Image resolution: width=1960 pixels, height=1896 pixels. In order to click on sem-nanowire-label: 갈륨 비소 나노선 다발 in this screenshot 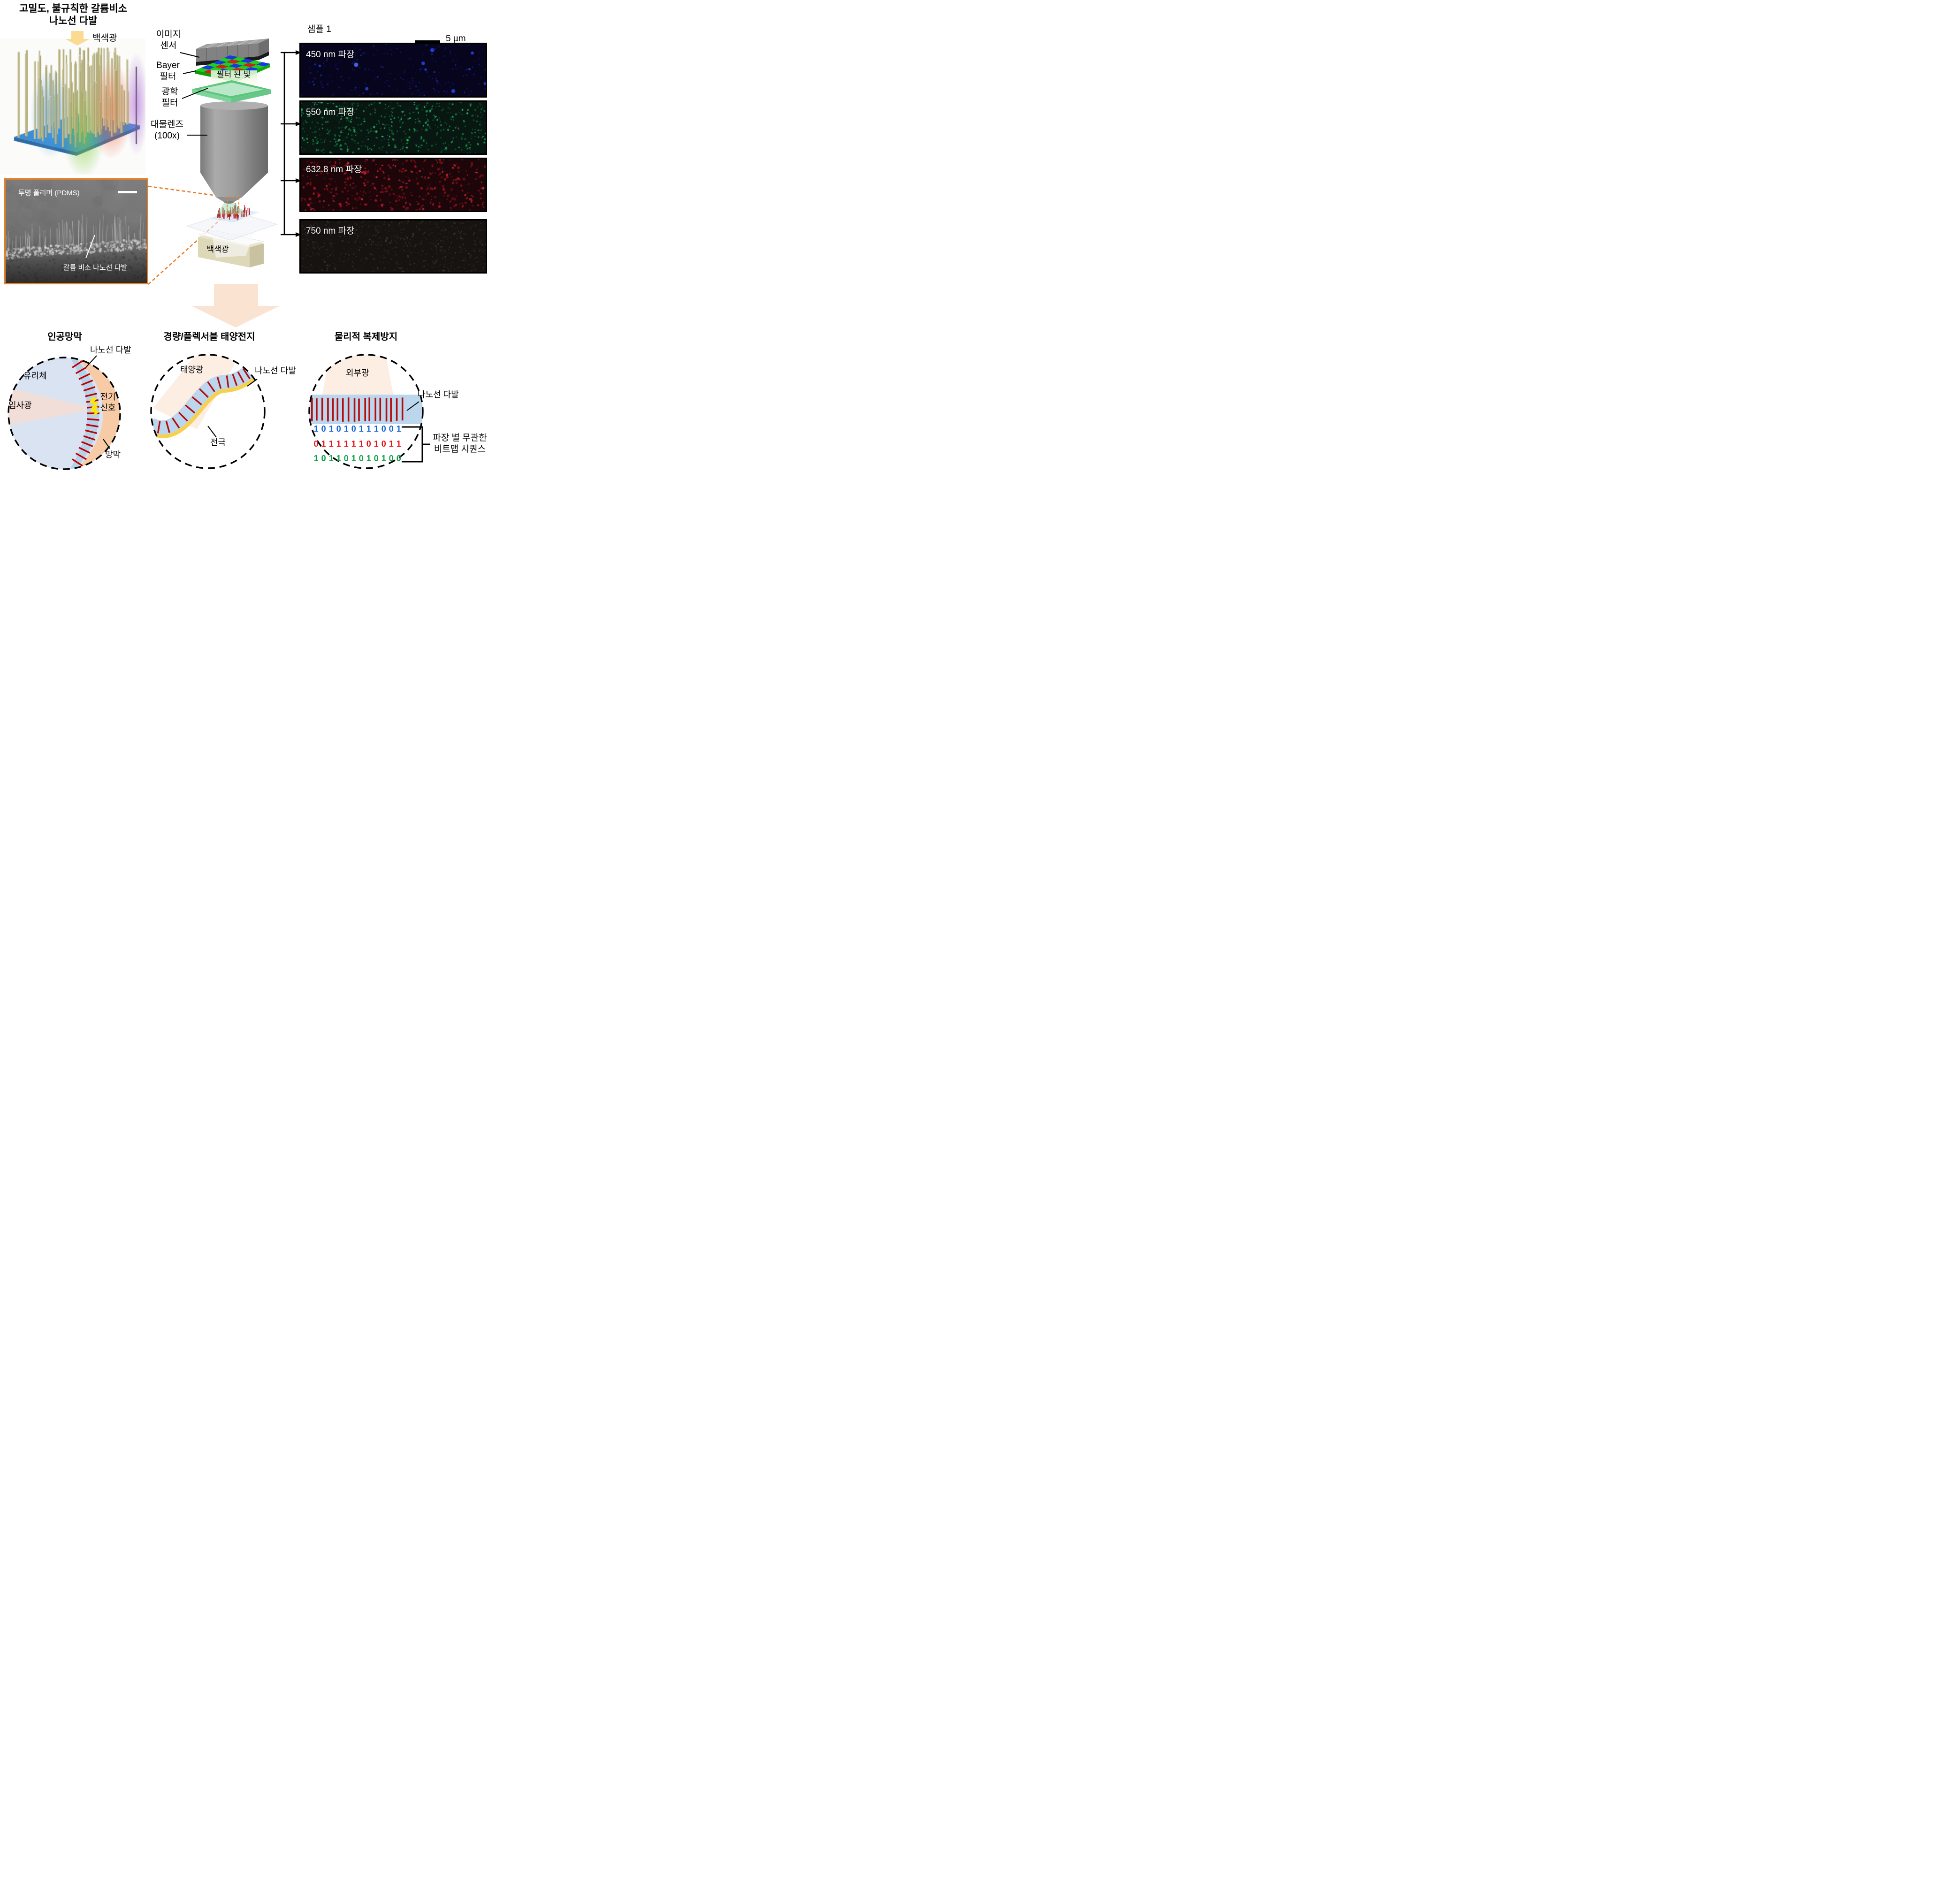, I will do `click(95, 268)`.